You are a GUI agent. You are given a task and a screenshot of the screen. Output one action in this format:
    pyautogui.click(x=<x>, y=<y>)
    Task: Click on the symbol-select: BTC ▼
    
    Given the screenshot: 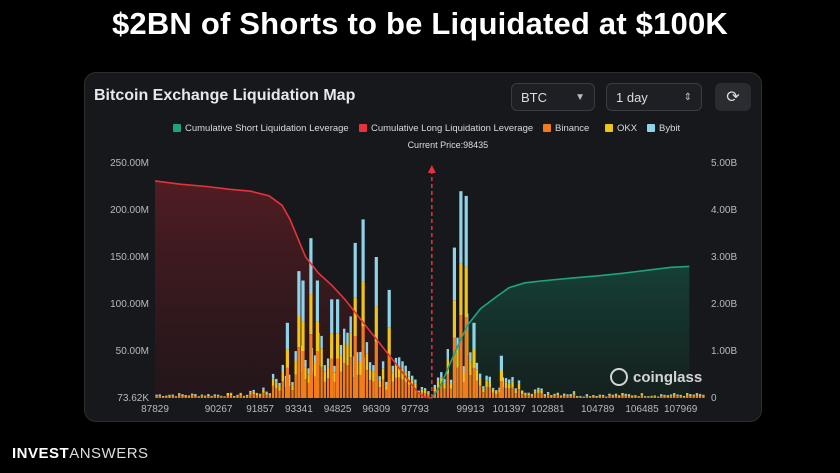 What is the action you would take?
    pyautogui.click(x=553, y=97)
    